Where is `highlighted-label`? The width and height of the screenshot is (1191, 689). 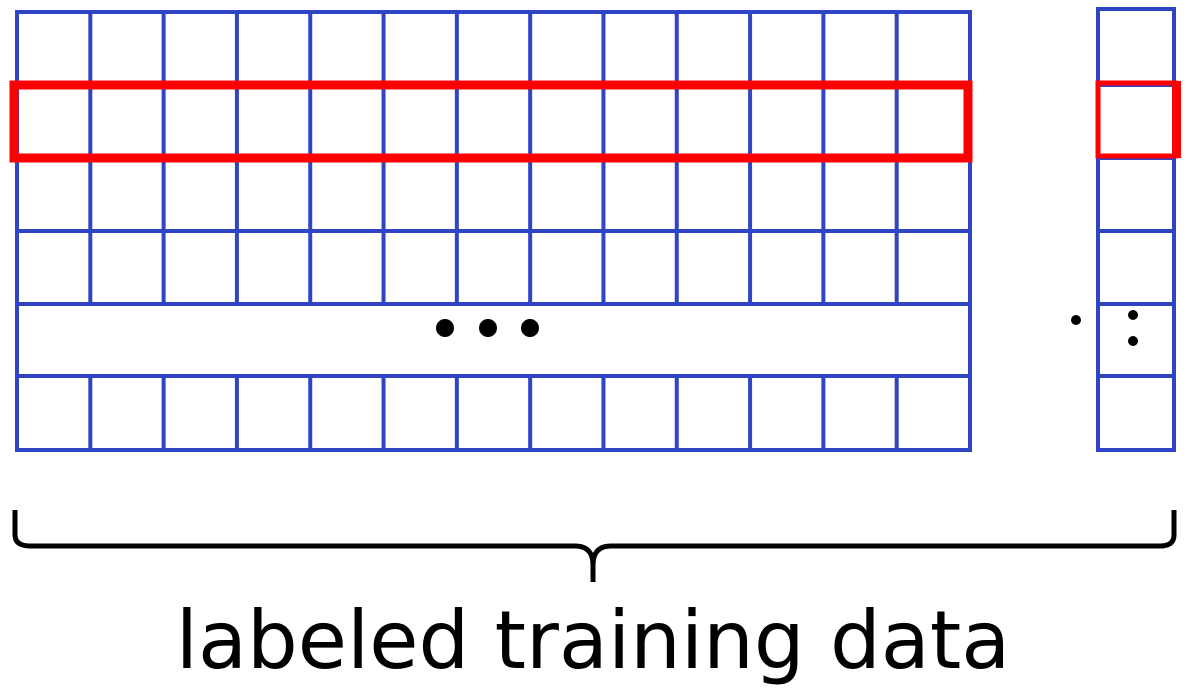
highlighted-label is located at coordinates (1136, 119).